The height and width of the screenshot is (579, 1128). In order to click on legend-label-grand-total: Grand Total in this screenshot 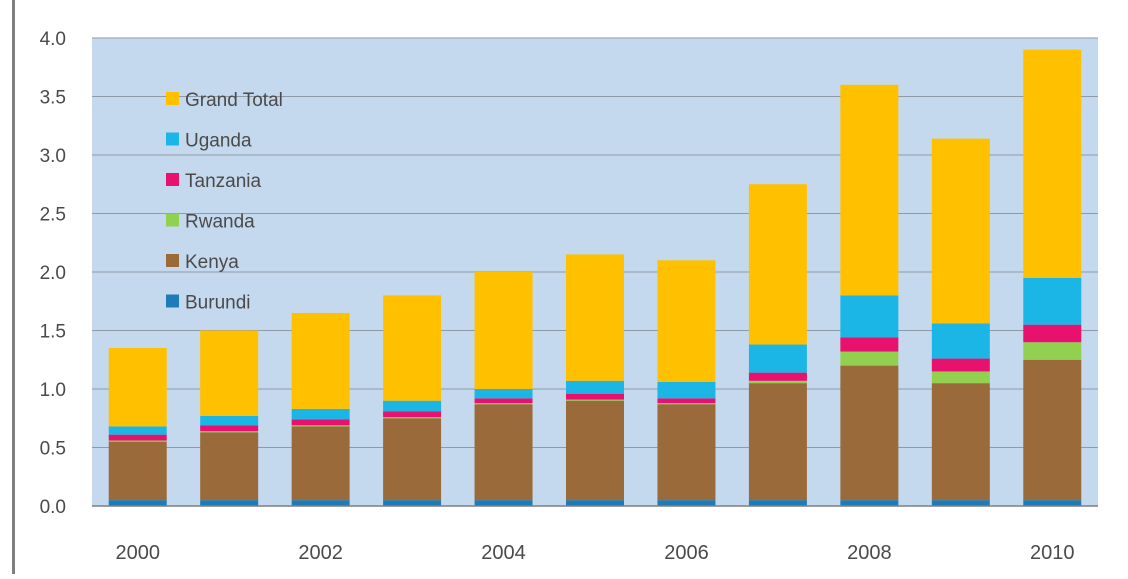, I will do `click(234, 100)`.